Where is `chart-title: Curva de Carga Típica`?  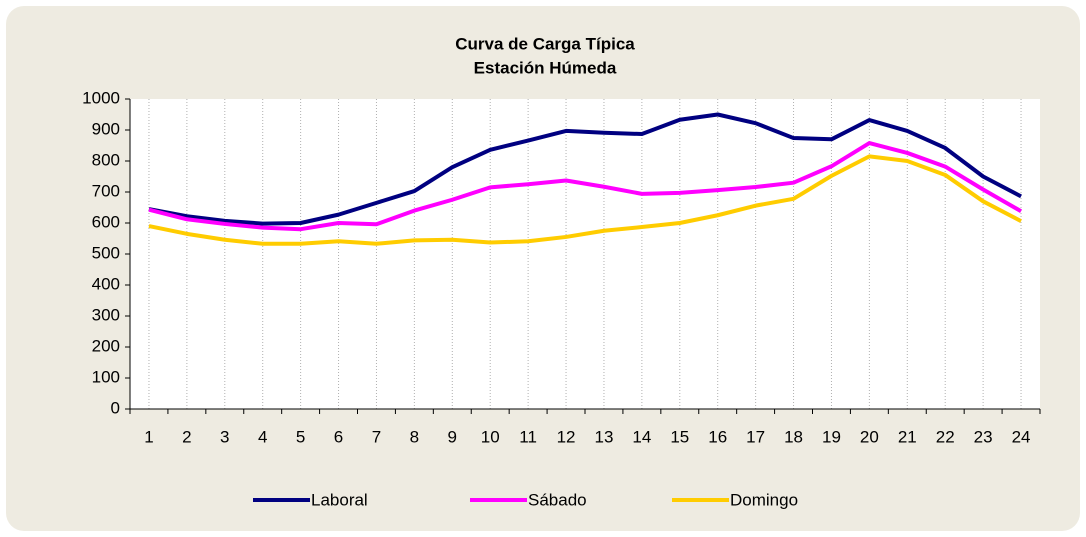 chart-title: Curva de Carga Típica is located at coordinates (545, 43).